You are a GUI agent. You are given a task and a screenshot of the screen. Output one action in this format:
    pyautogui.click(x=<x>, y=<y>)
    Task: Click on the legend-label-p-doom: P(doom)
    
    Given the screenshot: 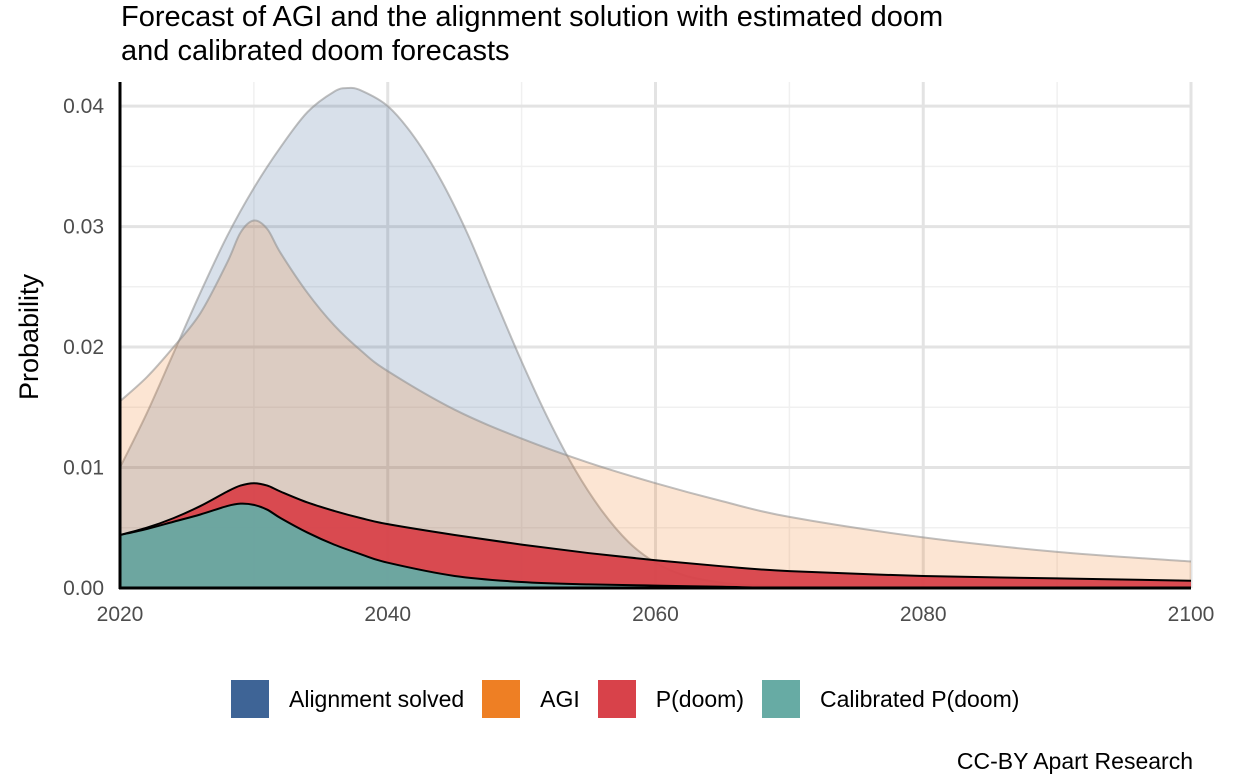 What is the action you would take?
    pyautogui.click(x=699, y=698)
    